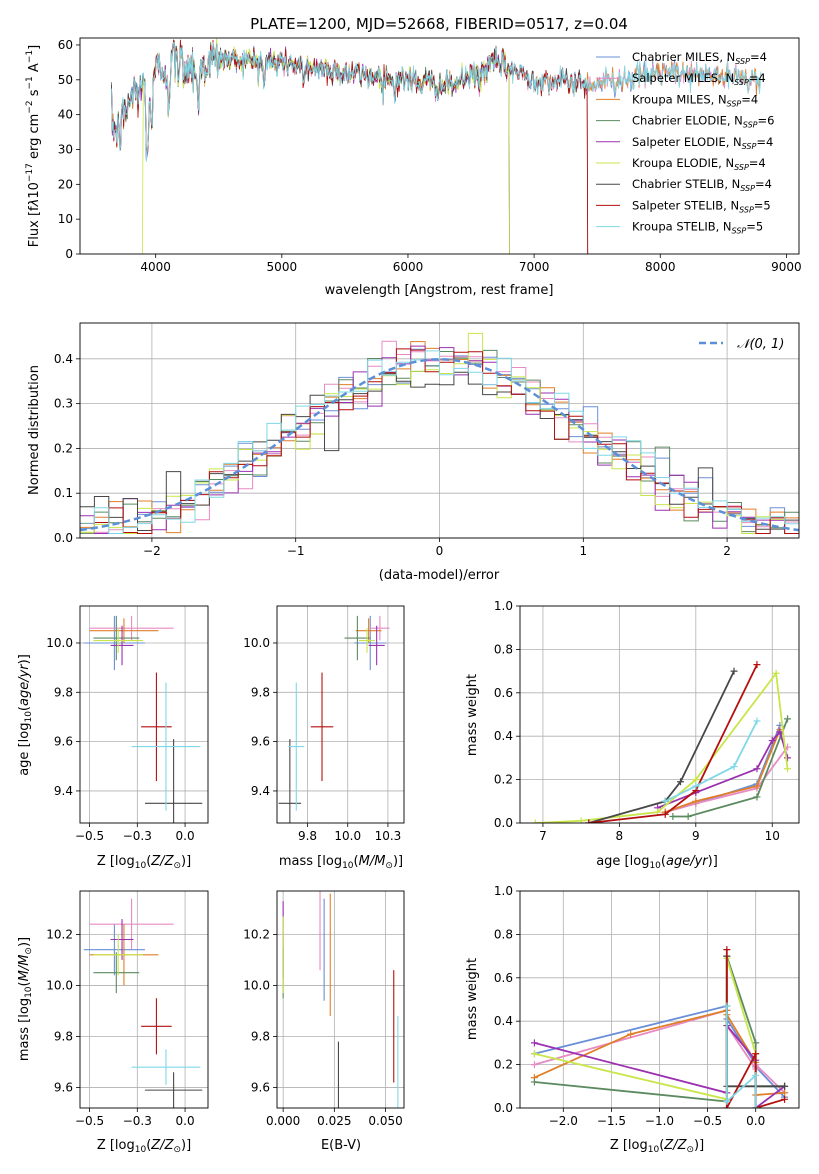  Describe the element at coordinates (620, 836) in the screenshot. I see `x-tick-label: 8` at that location.